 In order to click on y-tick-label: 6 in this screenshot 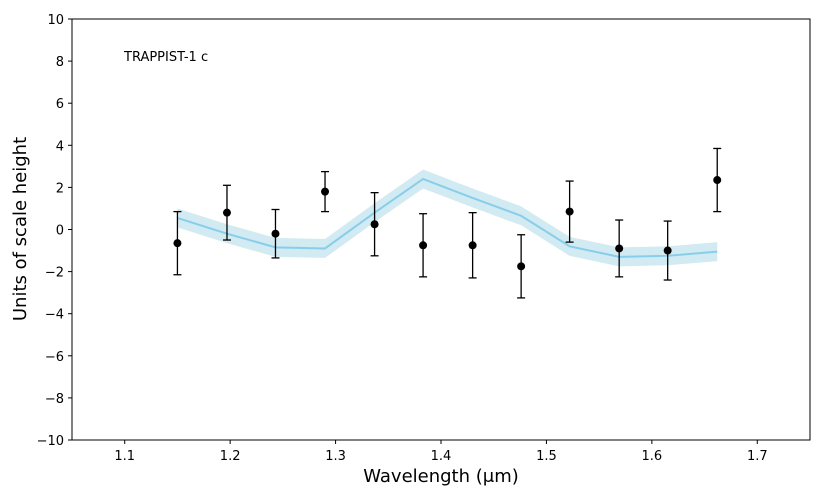, I will do `click(60, 104)`.